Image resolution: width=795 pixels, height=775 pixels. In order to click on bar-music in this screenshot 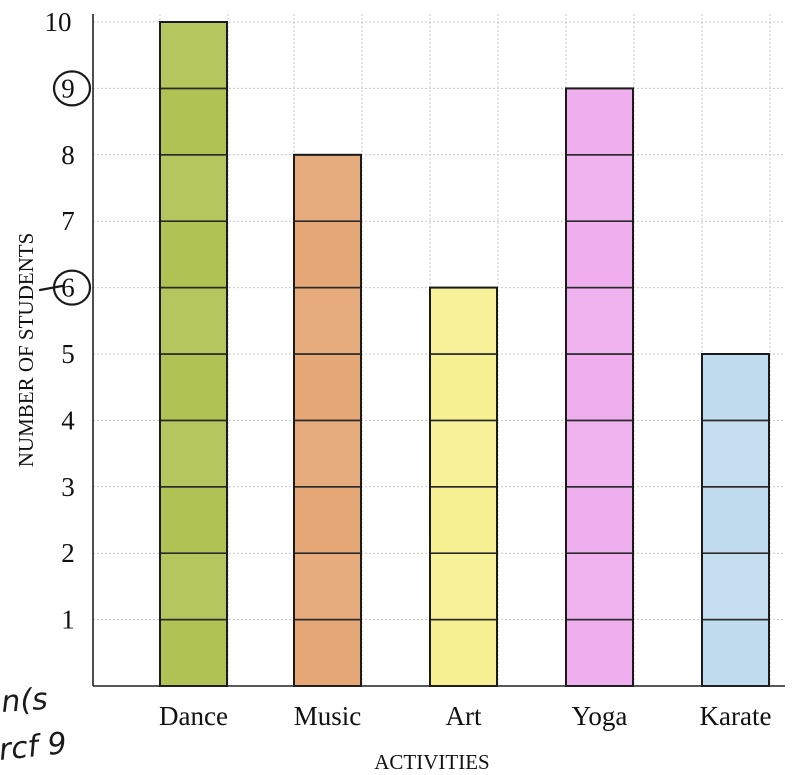, I will do `click(327, 420)`.